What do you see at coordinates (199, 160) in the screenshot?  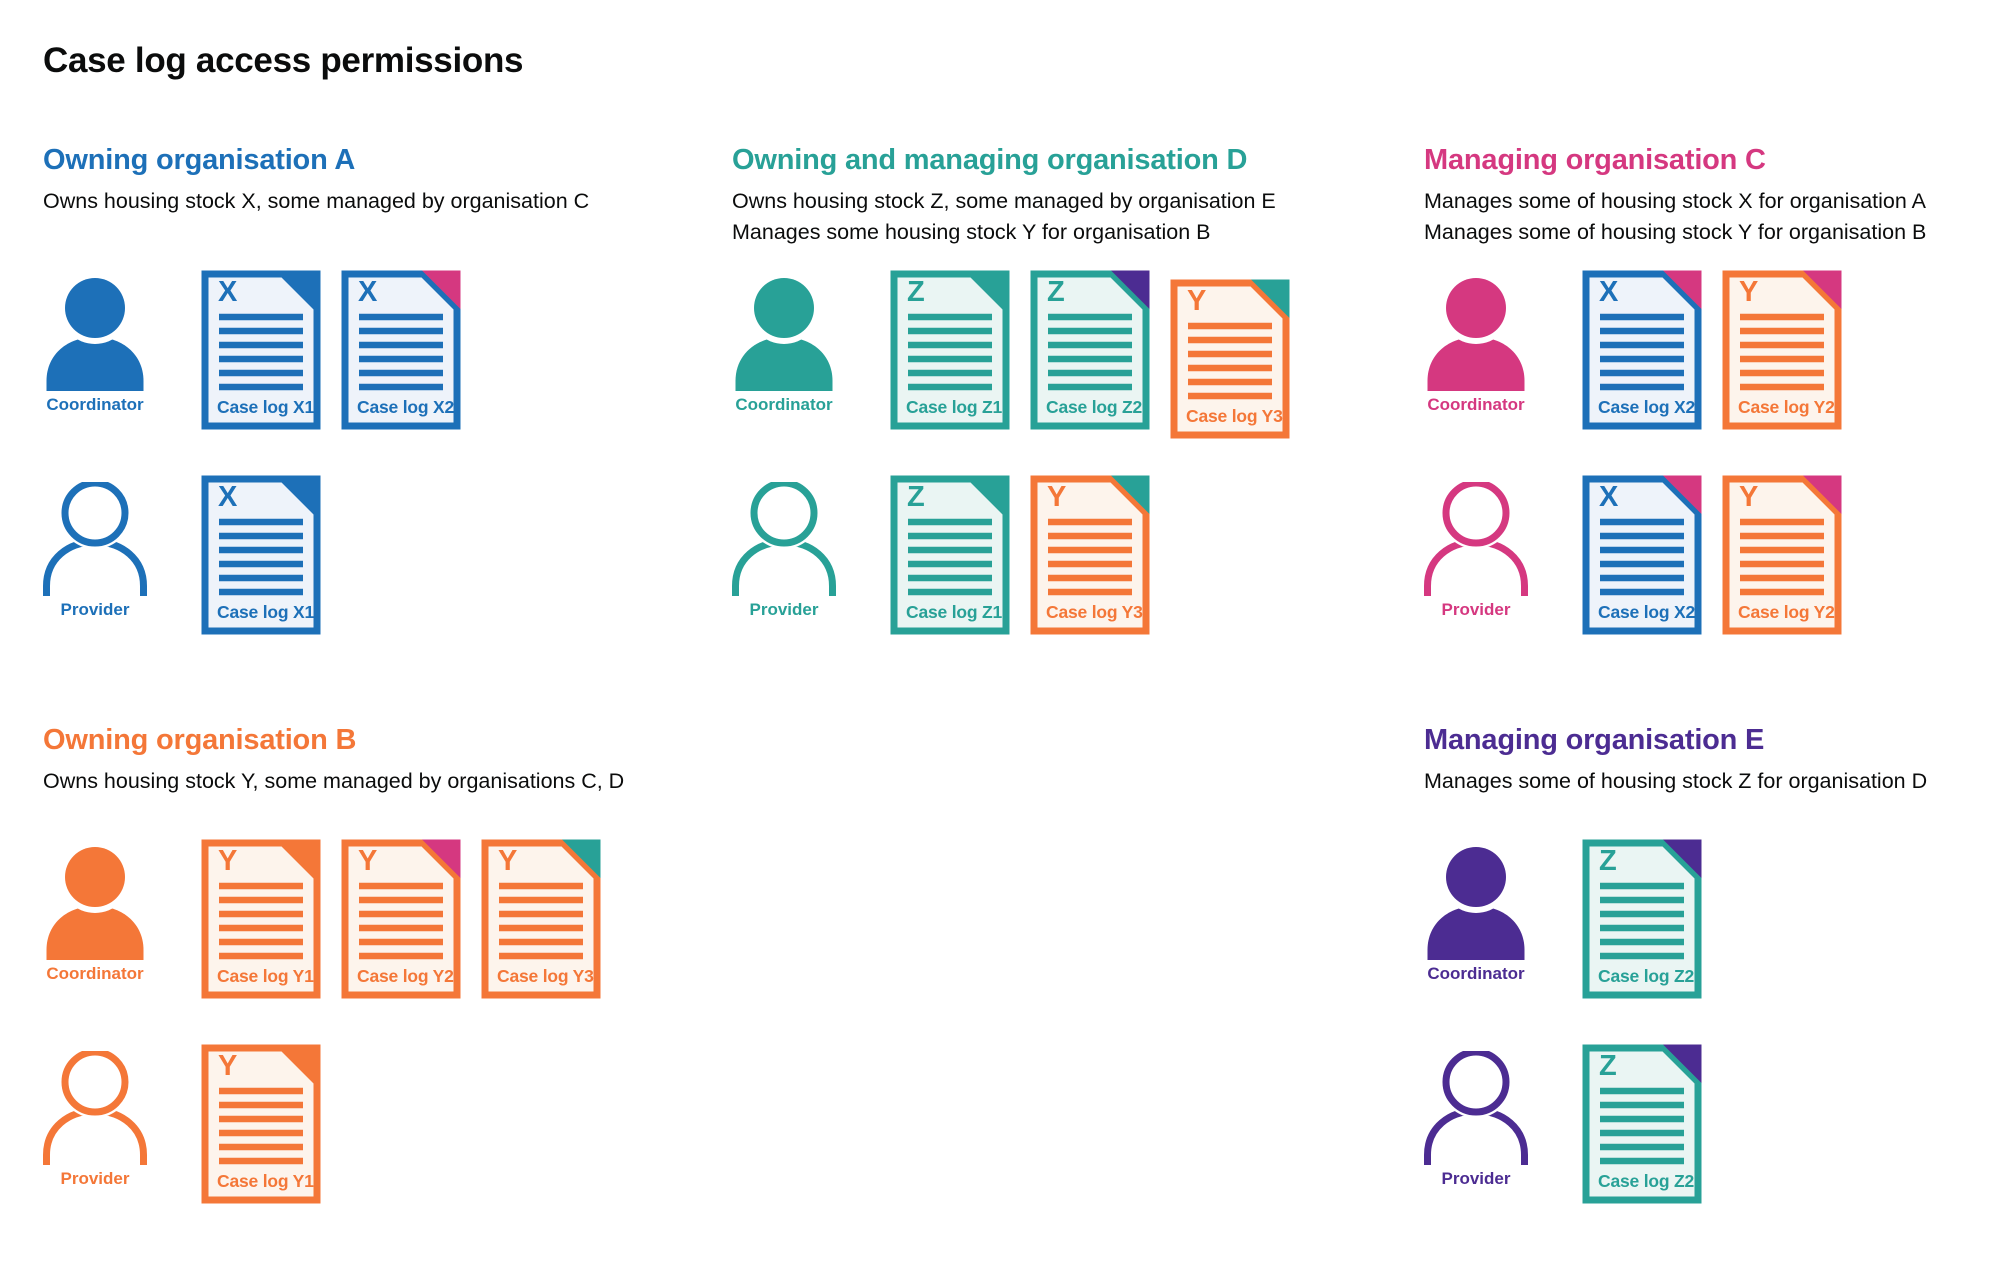 I see `section-heading: Owning organisation A` at bounding box center [199, 160].